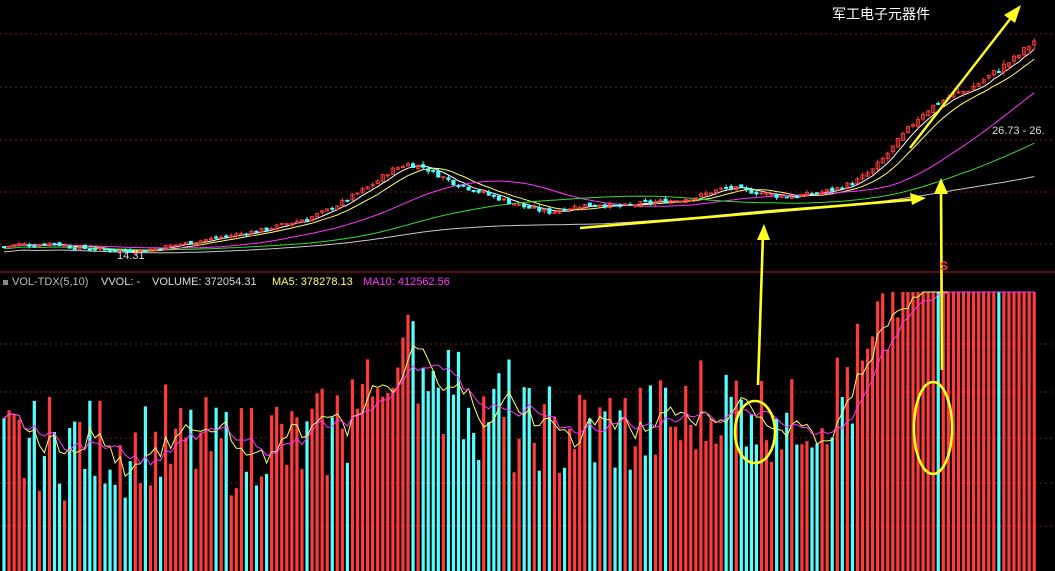 This screenshot has width=1055, height=571. I want to click on support-trend-arrowhead, so click(918, 199).